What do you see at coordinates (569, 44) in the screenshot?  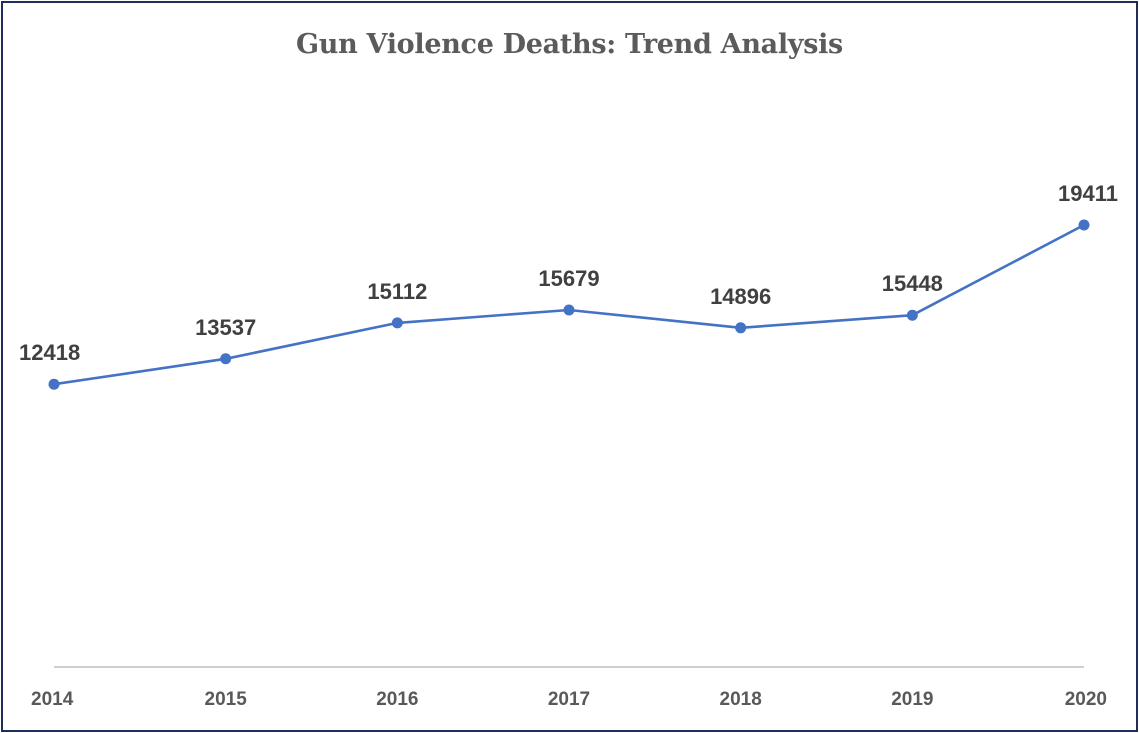 I see `chart-title: Gun Violence Deaths: Trend Analysis` at bounding box center [569, 44].